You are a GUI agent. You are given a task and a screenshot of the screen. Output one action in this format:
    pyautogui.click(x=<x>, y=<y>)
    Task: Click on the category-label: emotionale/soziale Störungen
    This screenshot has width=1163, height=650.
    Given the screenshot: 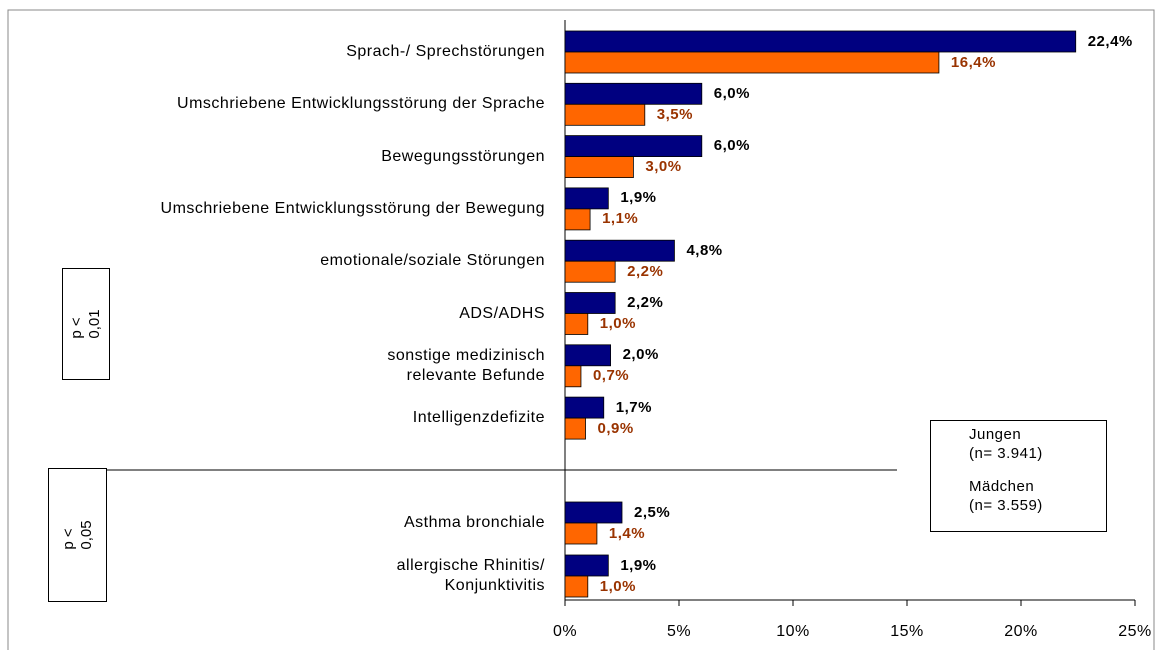 What is the action you would take?
    pyautogui.click(x=432, y=261)
    